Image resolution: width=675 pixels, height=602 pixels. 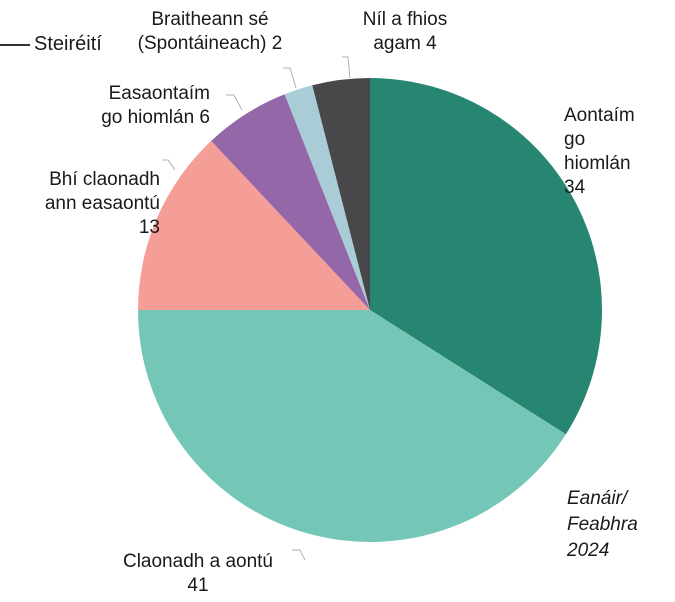 What do you see at coordinates (197, 561) in the screenshot?
I see `label-line: Claonadh a aontú` at bounding box center [197, 561].